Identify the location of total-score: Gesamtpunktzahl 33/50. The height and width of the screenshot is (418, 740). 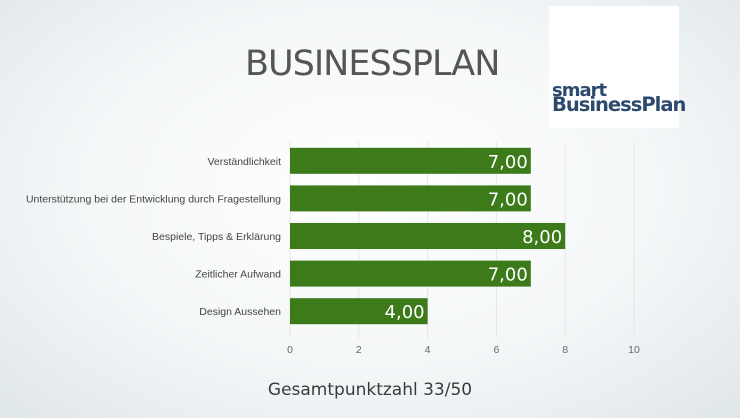
(370, 390).